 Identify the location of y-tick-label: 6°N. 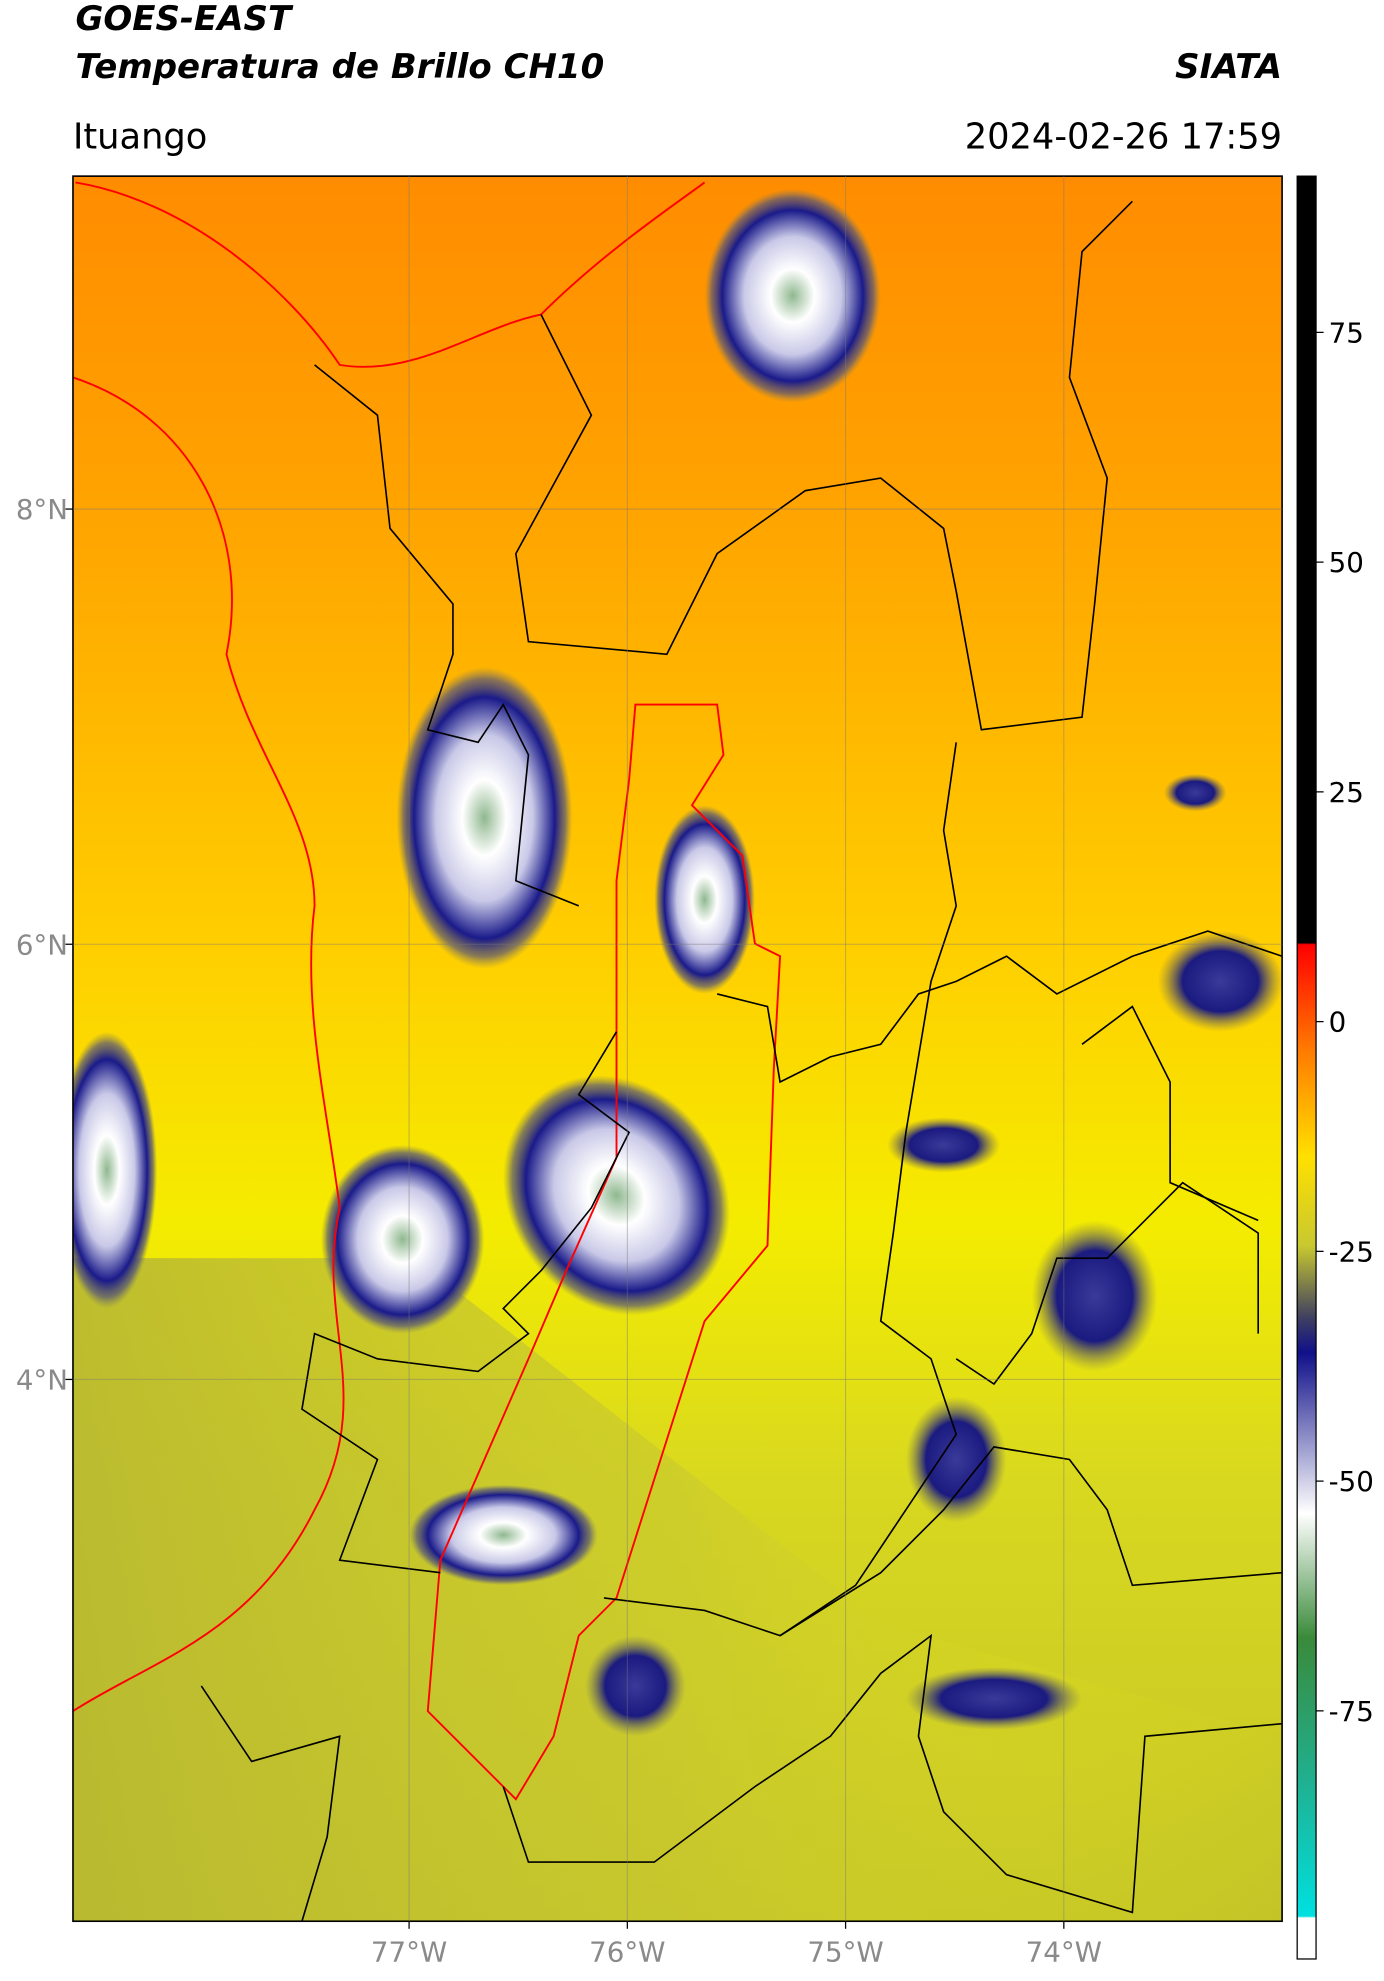
(42, 944).